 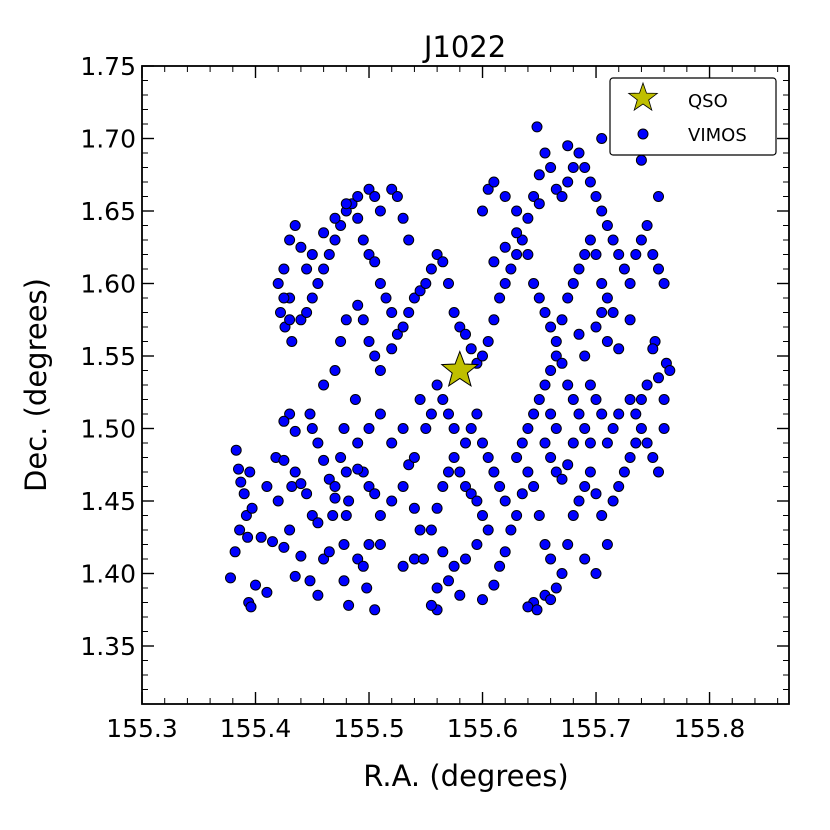 I want to click on y-tick-label: 1.40, so click(x=108, y=574).